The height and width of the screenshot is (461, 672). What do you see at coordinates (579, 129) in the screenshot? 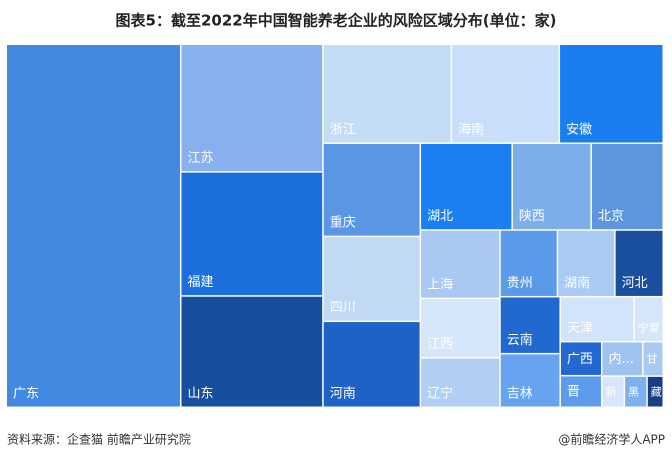
I see `cell-label: 安徽` at bounding box center [579, 129].